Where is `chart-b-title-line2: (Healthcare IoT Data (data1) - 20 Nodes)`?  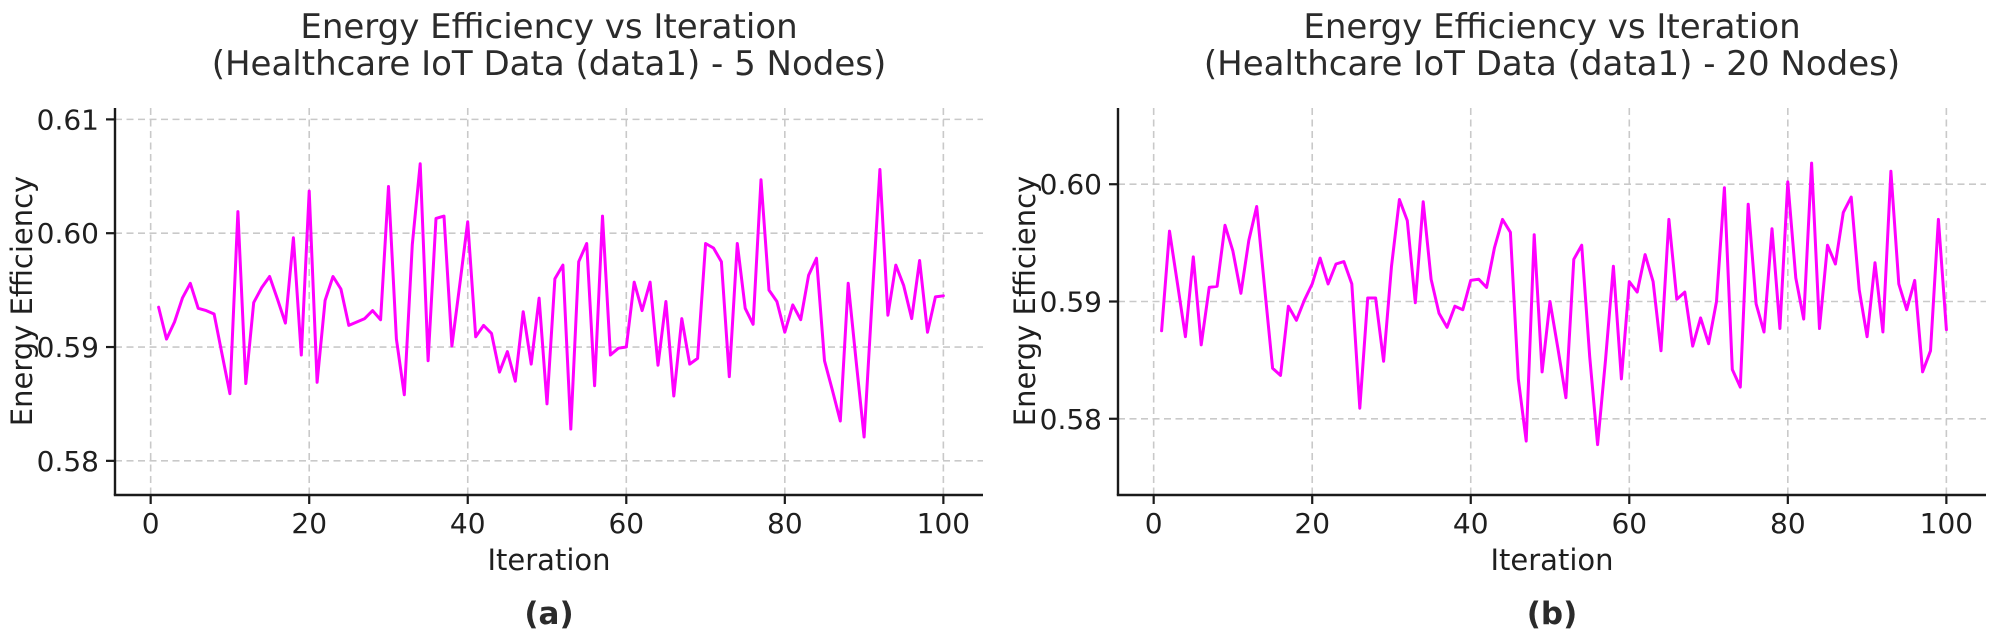 chart-b-title-line2: (Healthcare IoT Data (data1) - 20 Nodes) is located at coordinates (1552, 64).